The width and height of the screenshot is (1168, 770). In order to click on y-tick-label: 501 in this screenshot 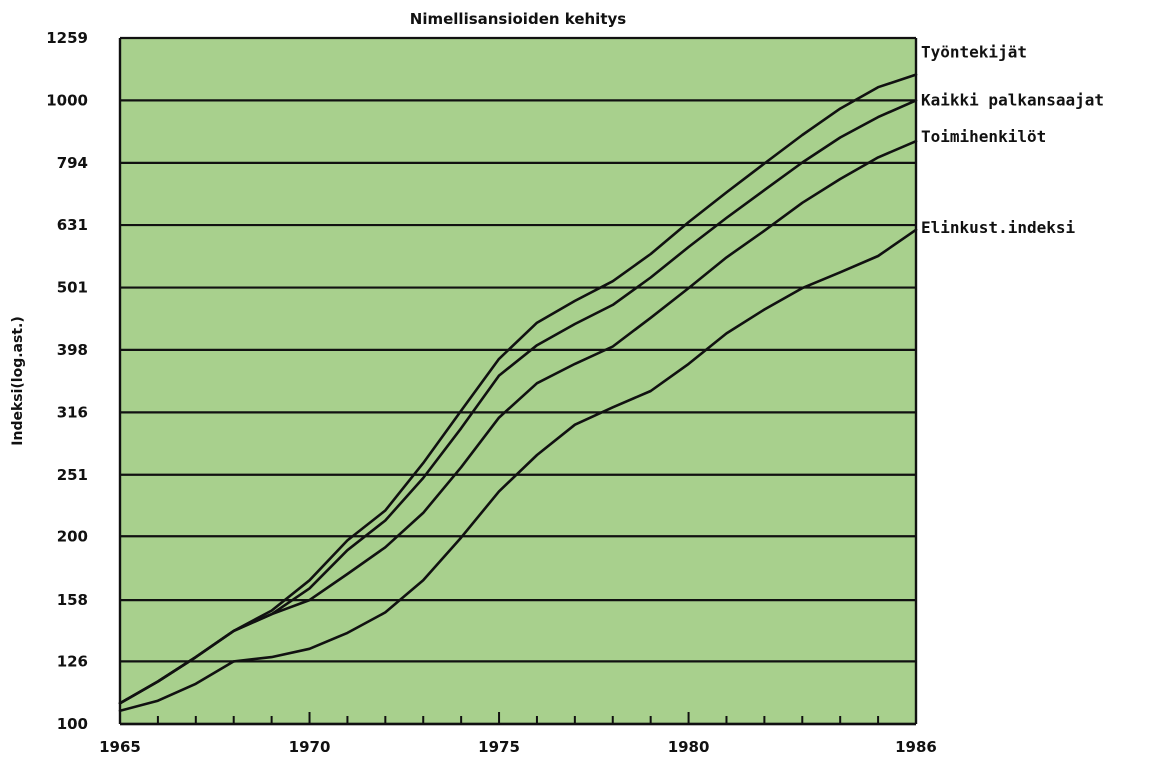, I will do `click(72, 288)`.